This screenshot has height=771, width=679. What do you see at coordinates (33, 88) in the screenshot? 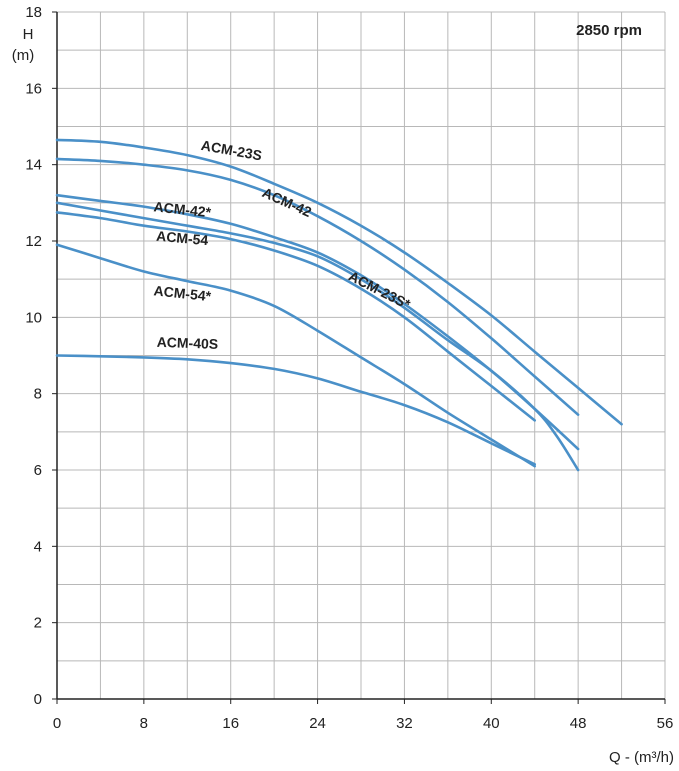
I see `y-tick-label: 16` at bounding box center [33, 88].